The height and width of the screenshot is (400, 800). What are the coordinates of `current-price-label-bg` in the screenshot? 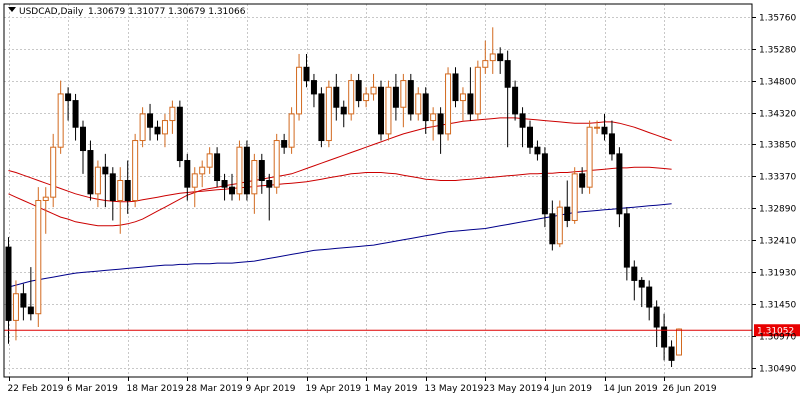 It's located at (777, 330).